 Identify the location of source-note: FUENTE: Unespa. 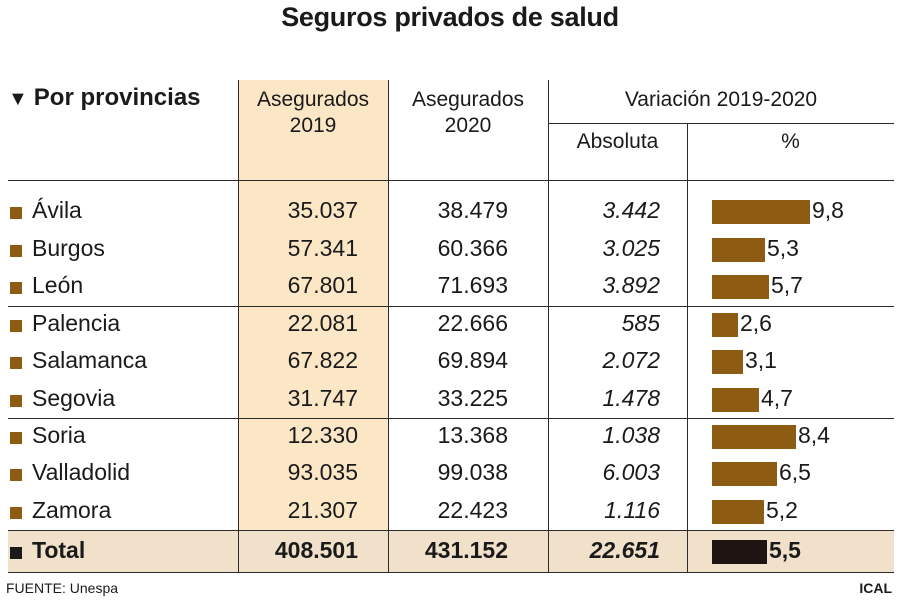
(62, 588).